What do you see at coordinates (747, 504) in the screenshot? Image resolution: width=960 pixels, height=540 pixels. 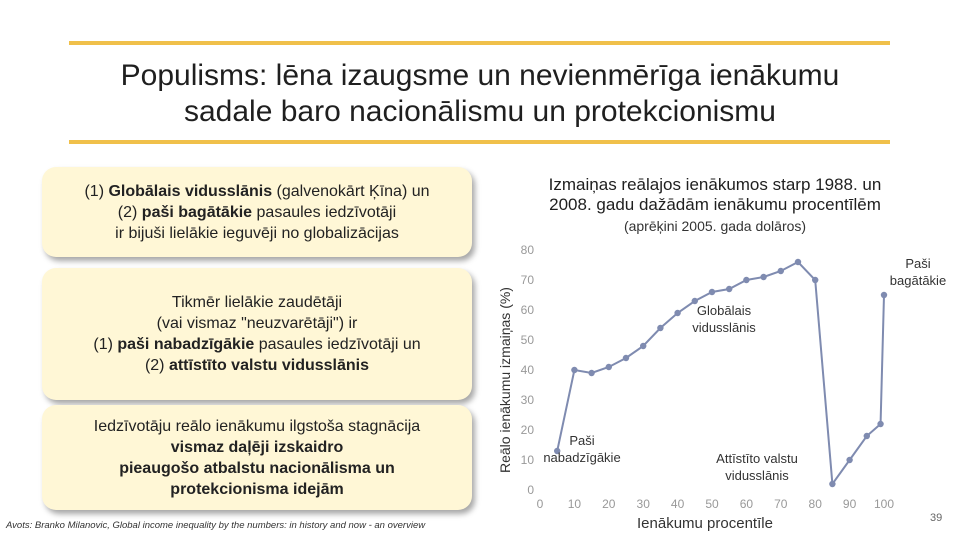 I see `x-tick-label: 60` at bounding box center [747, 504].